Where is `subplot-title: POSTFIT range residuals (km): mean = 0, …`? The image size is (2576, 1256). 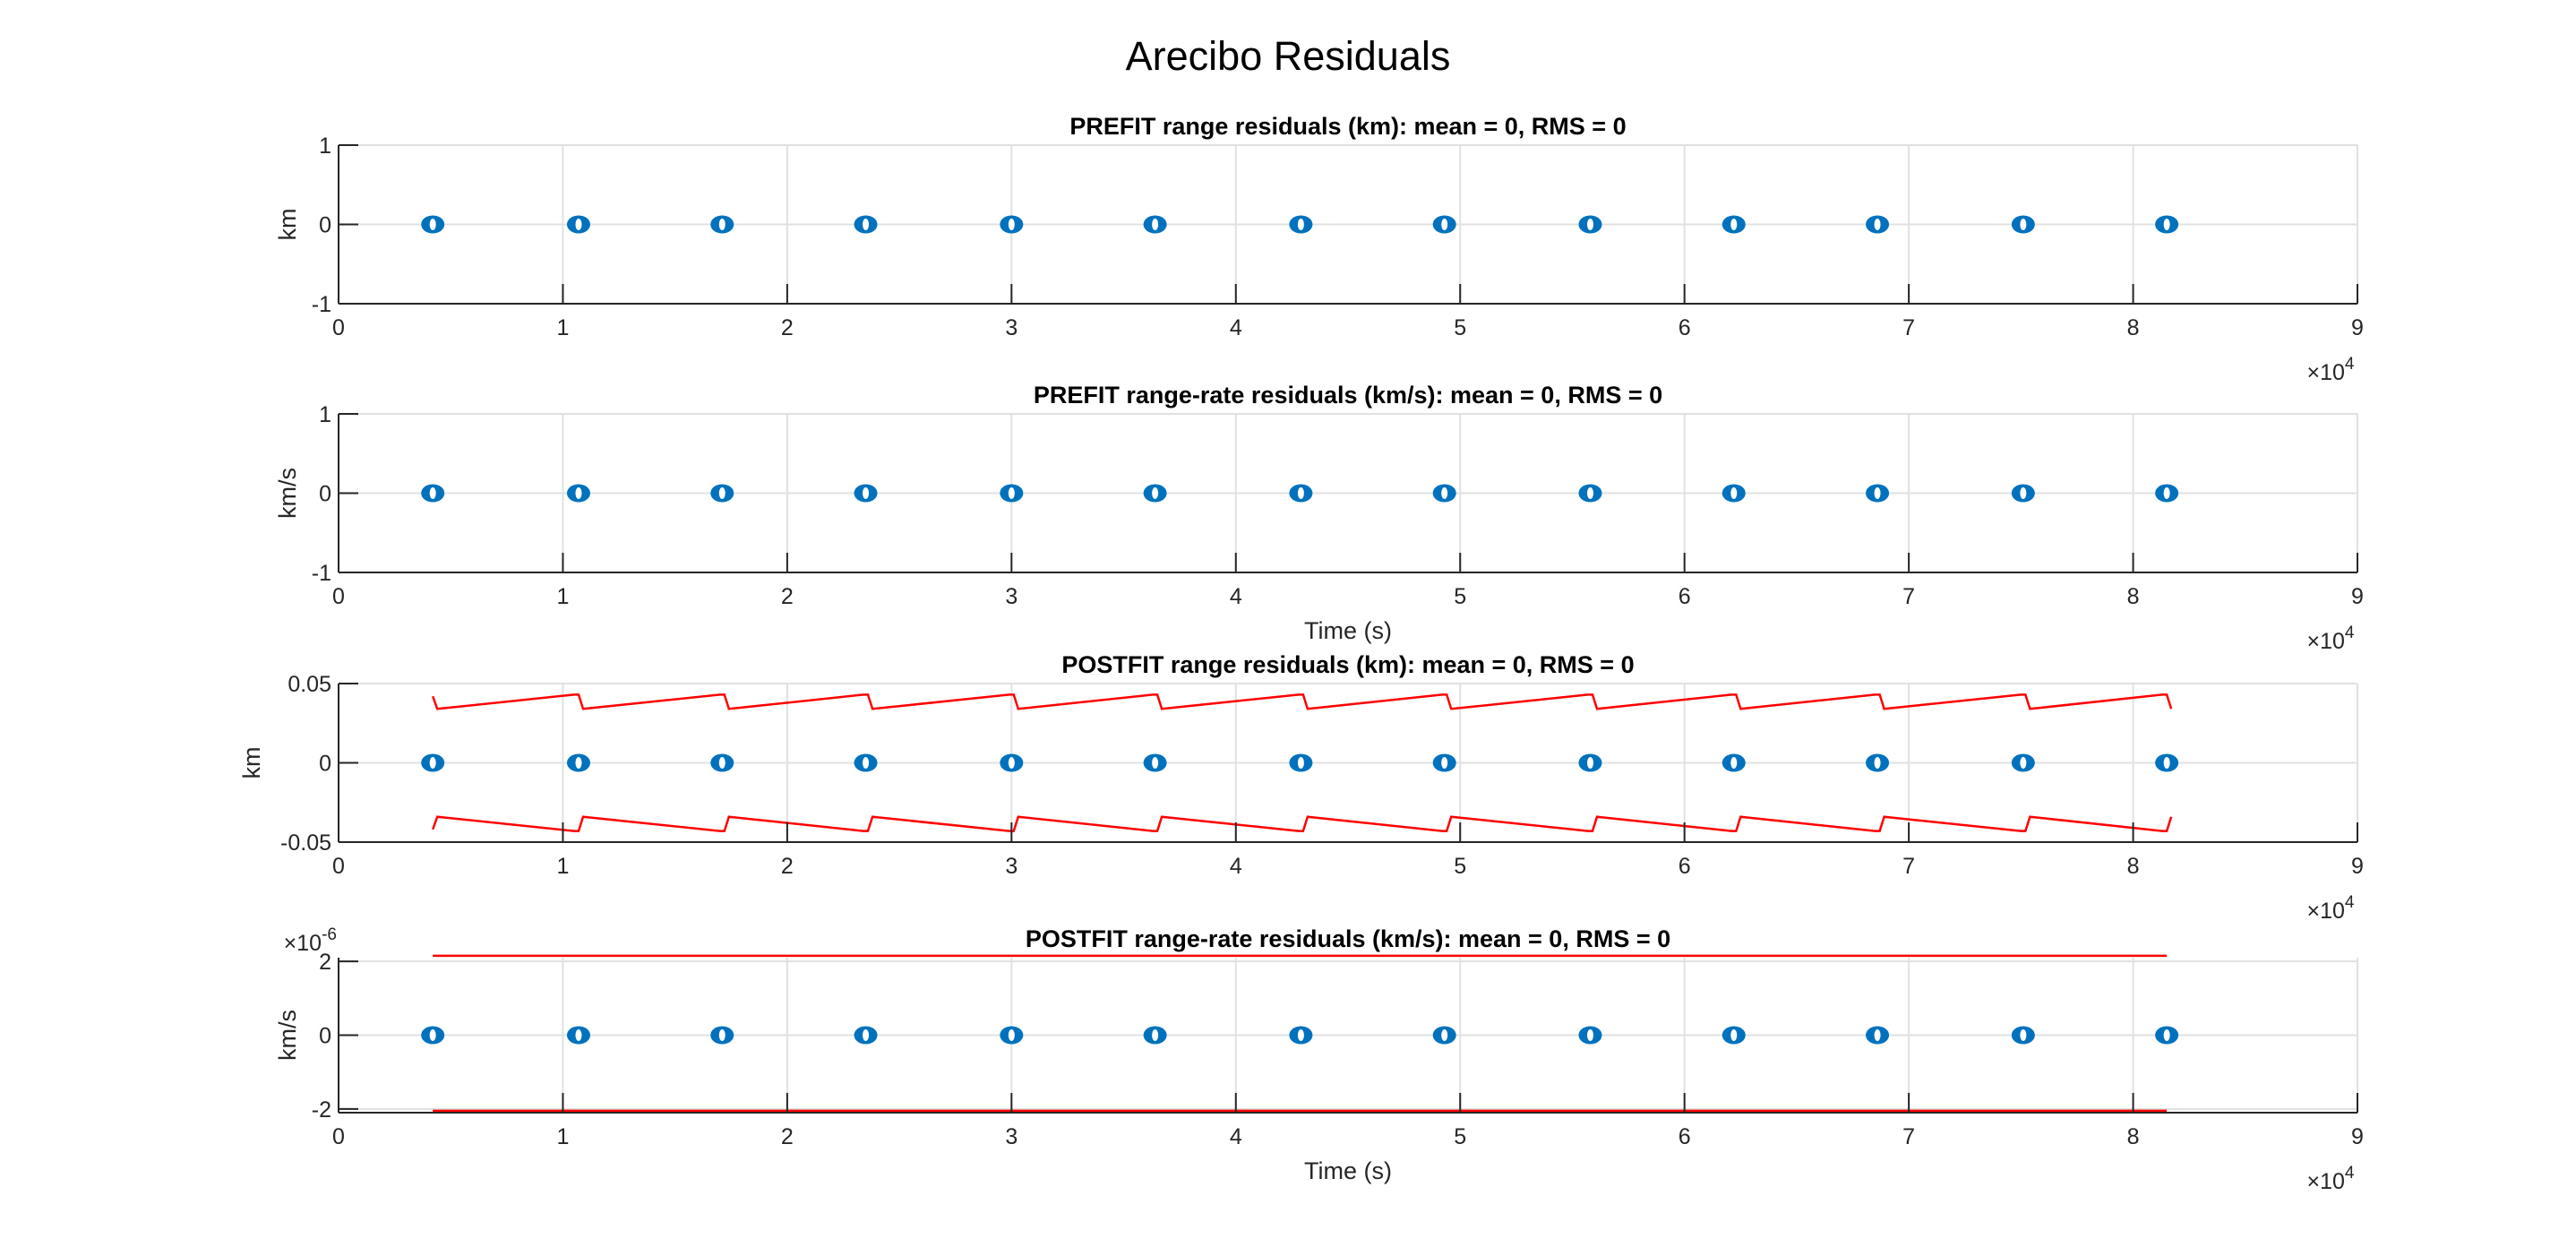
subplot-title: POSTFIT range residuals (km): mean = 0, … is located at coordinates (1347, 664).